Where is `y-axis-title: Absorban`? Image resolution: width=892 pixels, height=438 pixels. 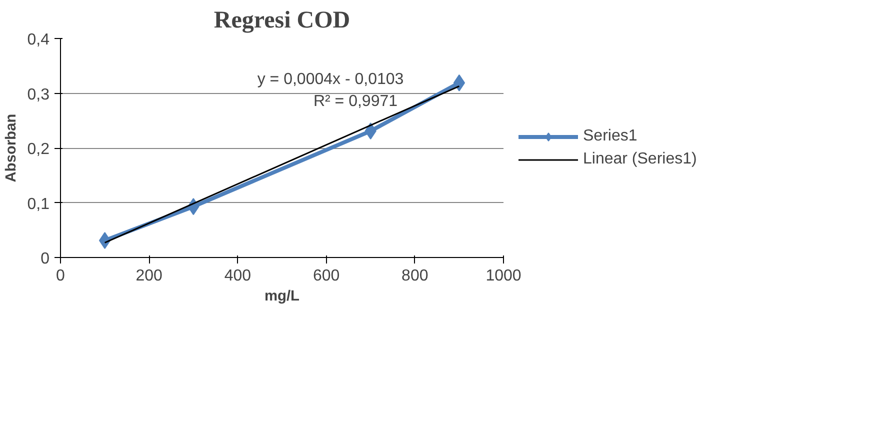
y-axis-title: Absorban is located at coordinates (11, 148).